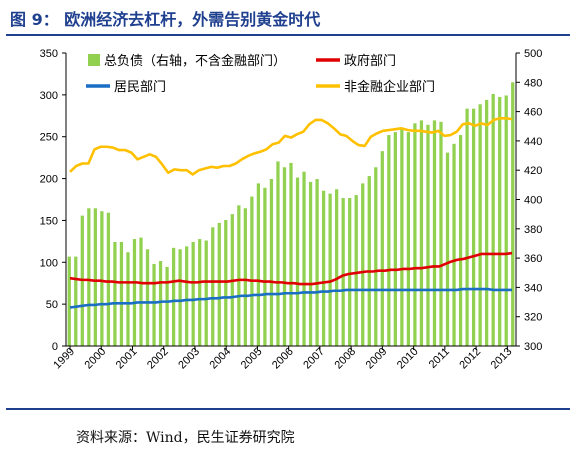  What do you see at coordinates (345, 359) in the screenshot?
I see `x-tick-label: 2008` at bounding box center [345, 359].